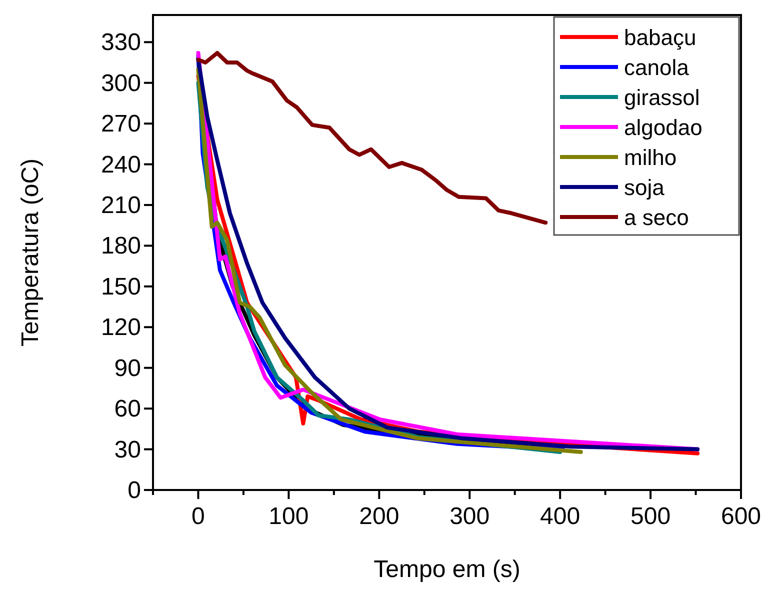 This screenshot has width=775, height=595. Describe the element at coordinates (663, 127) in the screenshot. I see `legend-label: algodao` at that location.